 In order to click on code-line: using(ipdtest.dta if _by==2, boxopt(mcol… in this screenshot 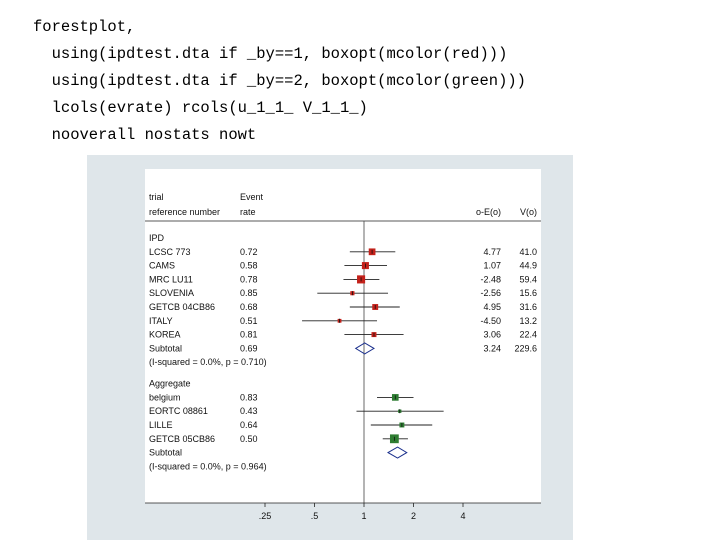, I will do `click(279, 81)`.